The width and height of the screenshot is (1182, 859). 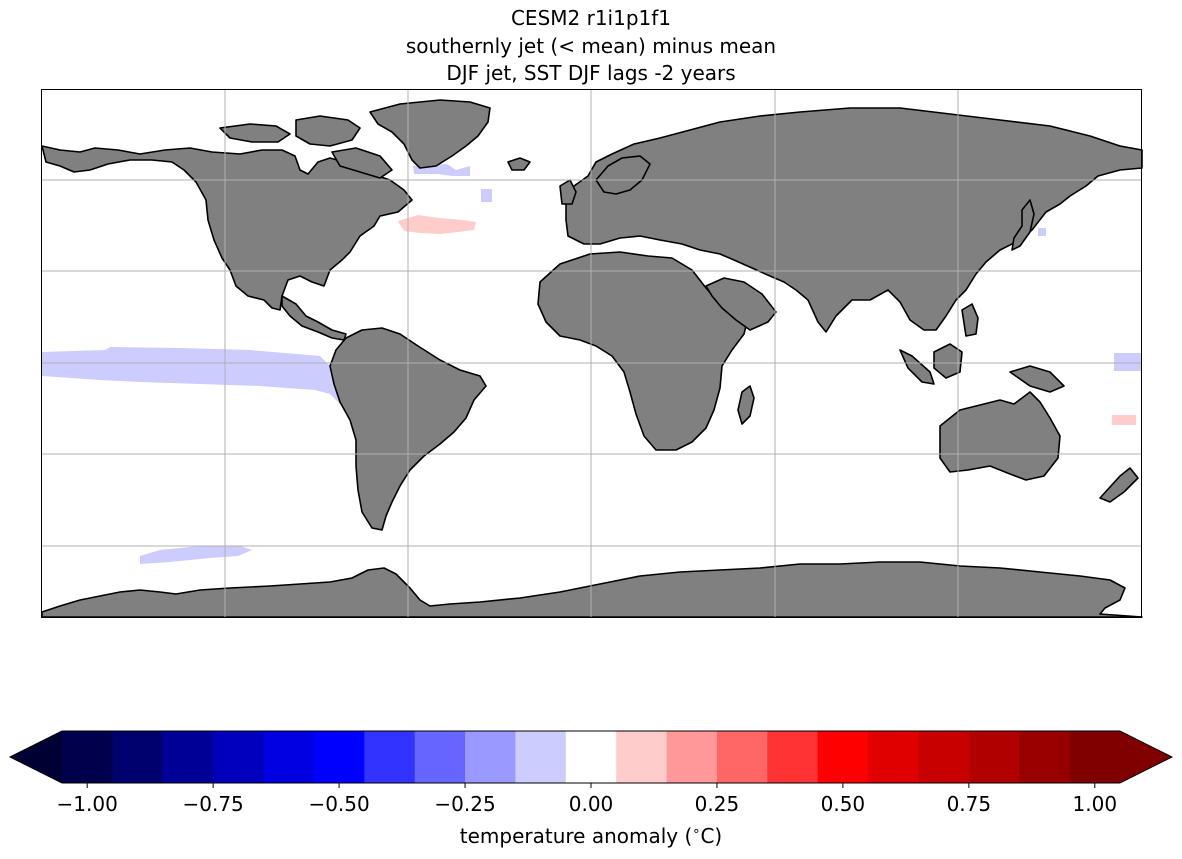 What do you see at coordinates (917, 367) in the screenshot?
I see `sumatra` at bounding box center [917, 367].